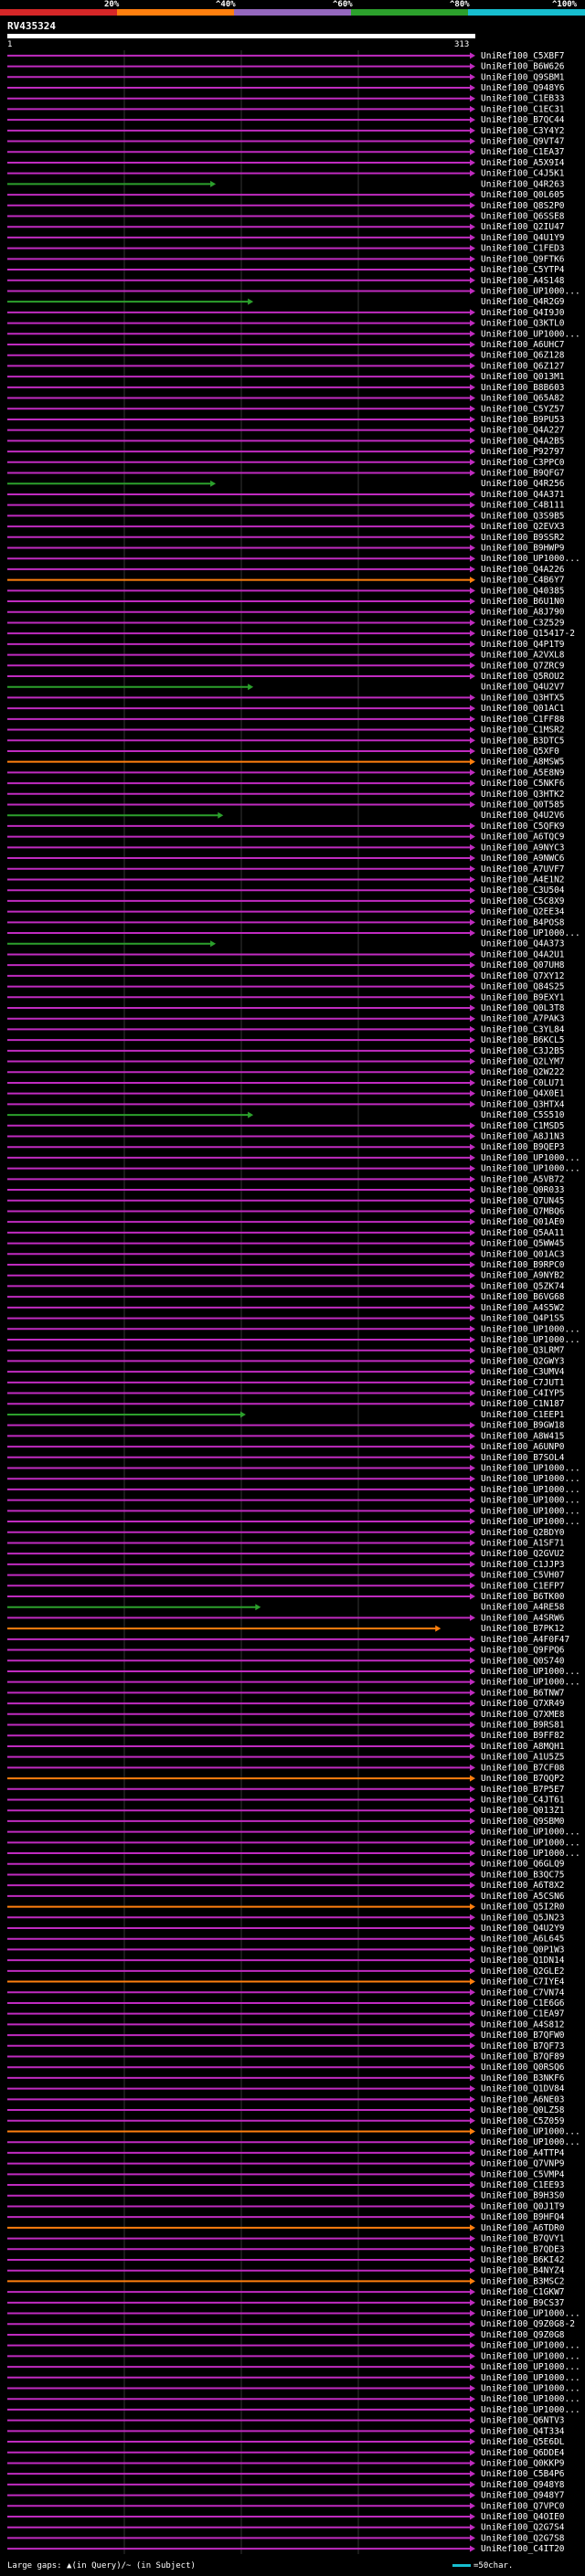 The height and width of the screenshot is (2576, 585). What do you see at coordinates (286, 602) in the screenshot?
I see `hit-row: UniRef100_B6U1N0` at bounding box center [286, 602].